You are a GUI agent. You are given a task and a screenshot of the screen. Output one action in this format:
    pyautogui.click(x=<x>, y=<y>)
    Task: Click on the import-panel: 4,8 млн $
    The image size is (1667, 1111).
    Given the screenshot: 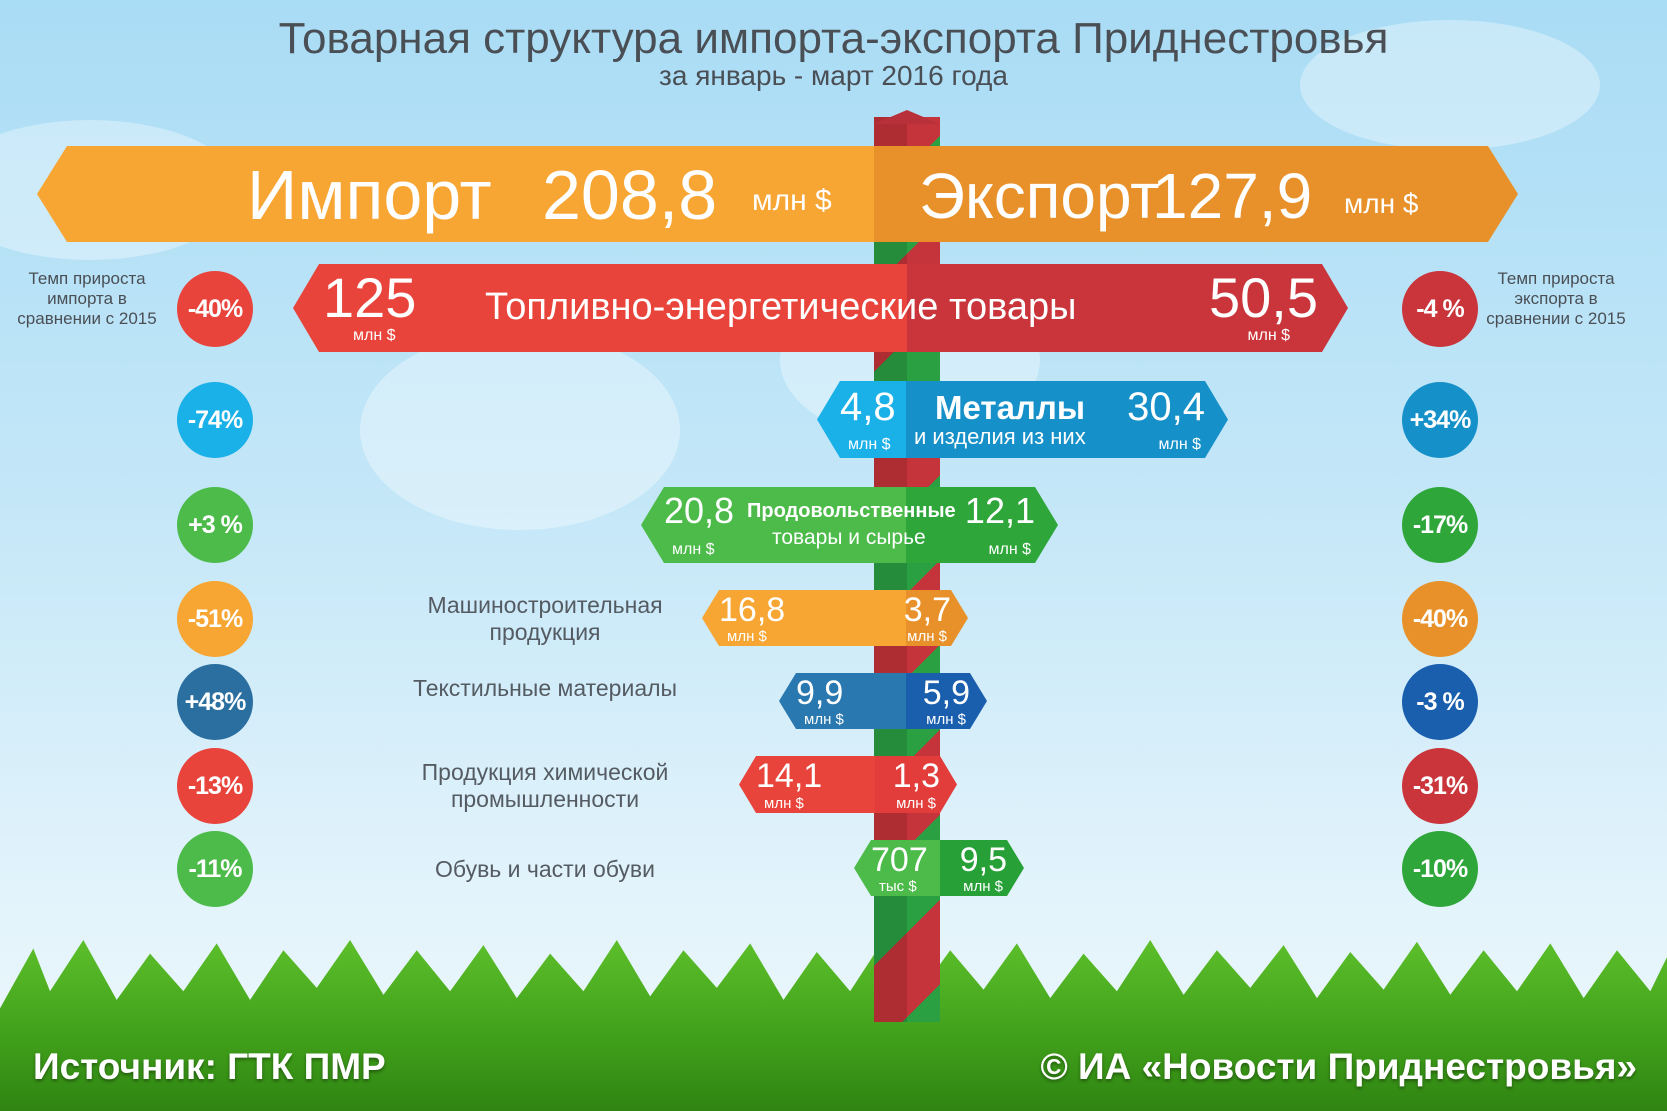 What is the action you would take?
    pyautogui.click(x=861, y=419)
    